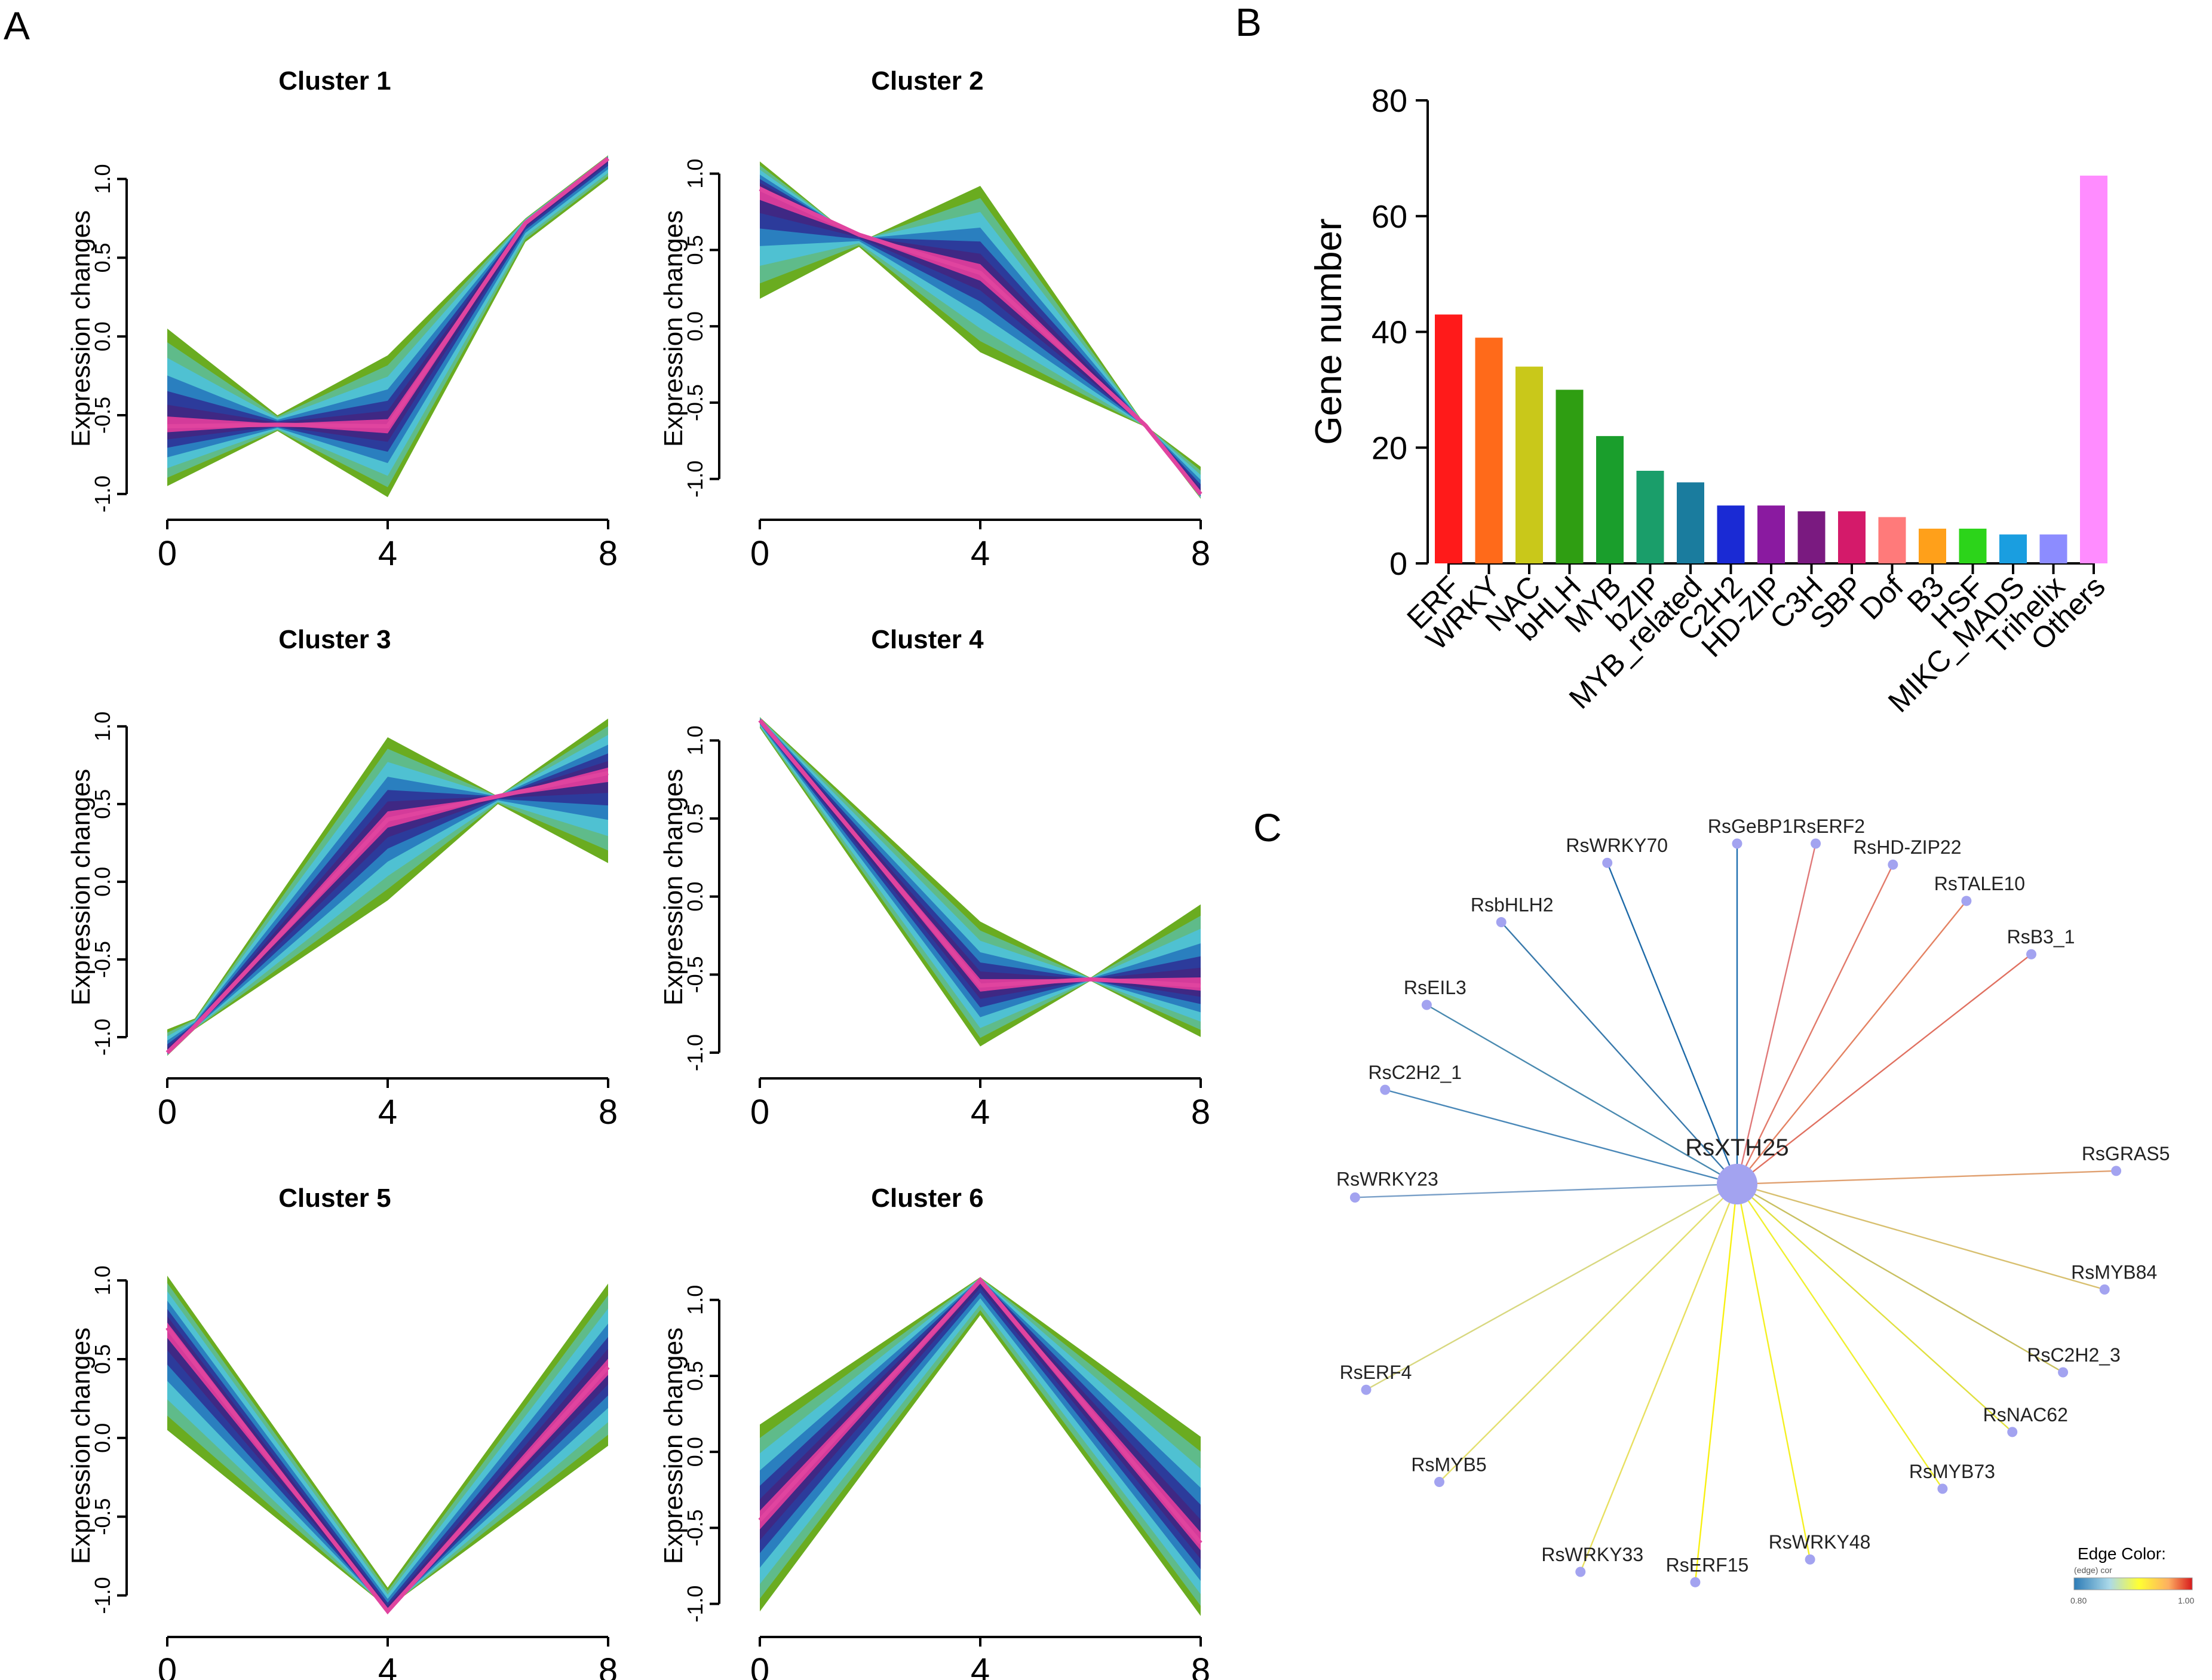 The height and width of the screenshot is (1680, 2212). Describe the element at coordinates (980, 1411) in the screenshot. I see `expression-center-line` at that location.